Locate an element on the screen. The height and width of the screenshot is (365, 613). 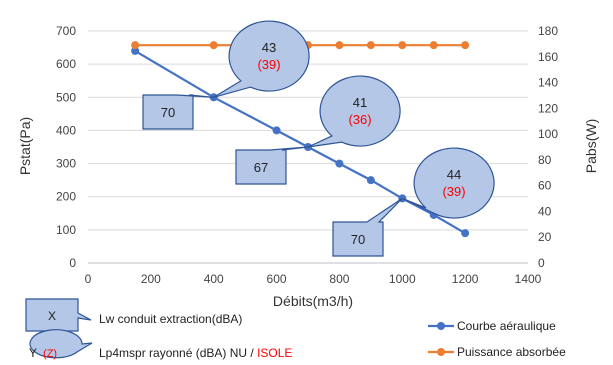
key-oval-text-isole: ISOLE is located at coordinates (274, 353).